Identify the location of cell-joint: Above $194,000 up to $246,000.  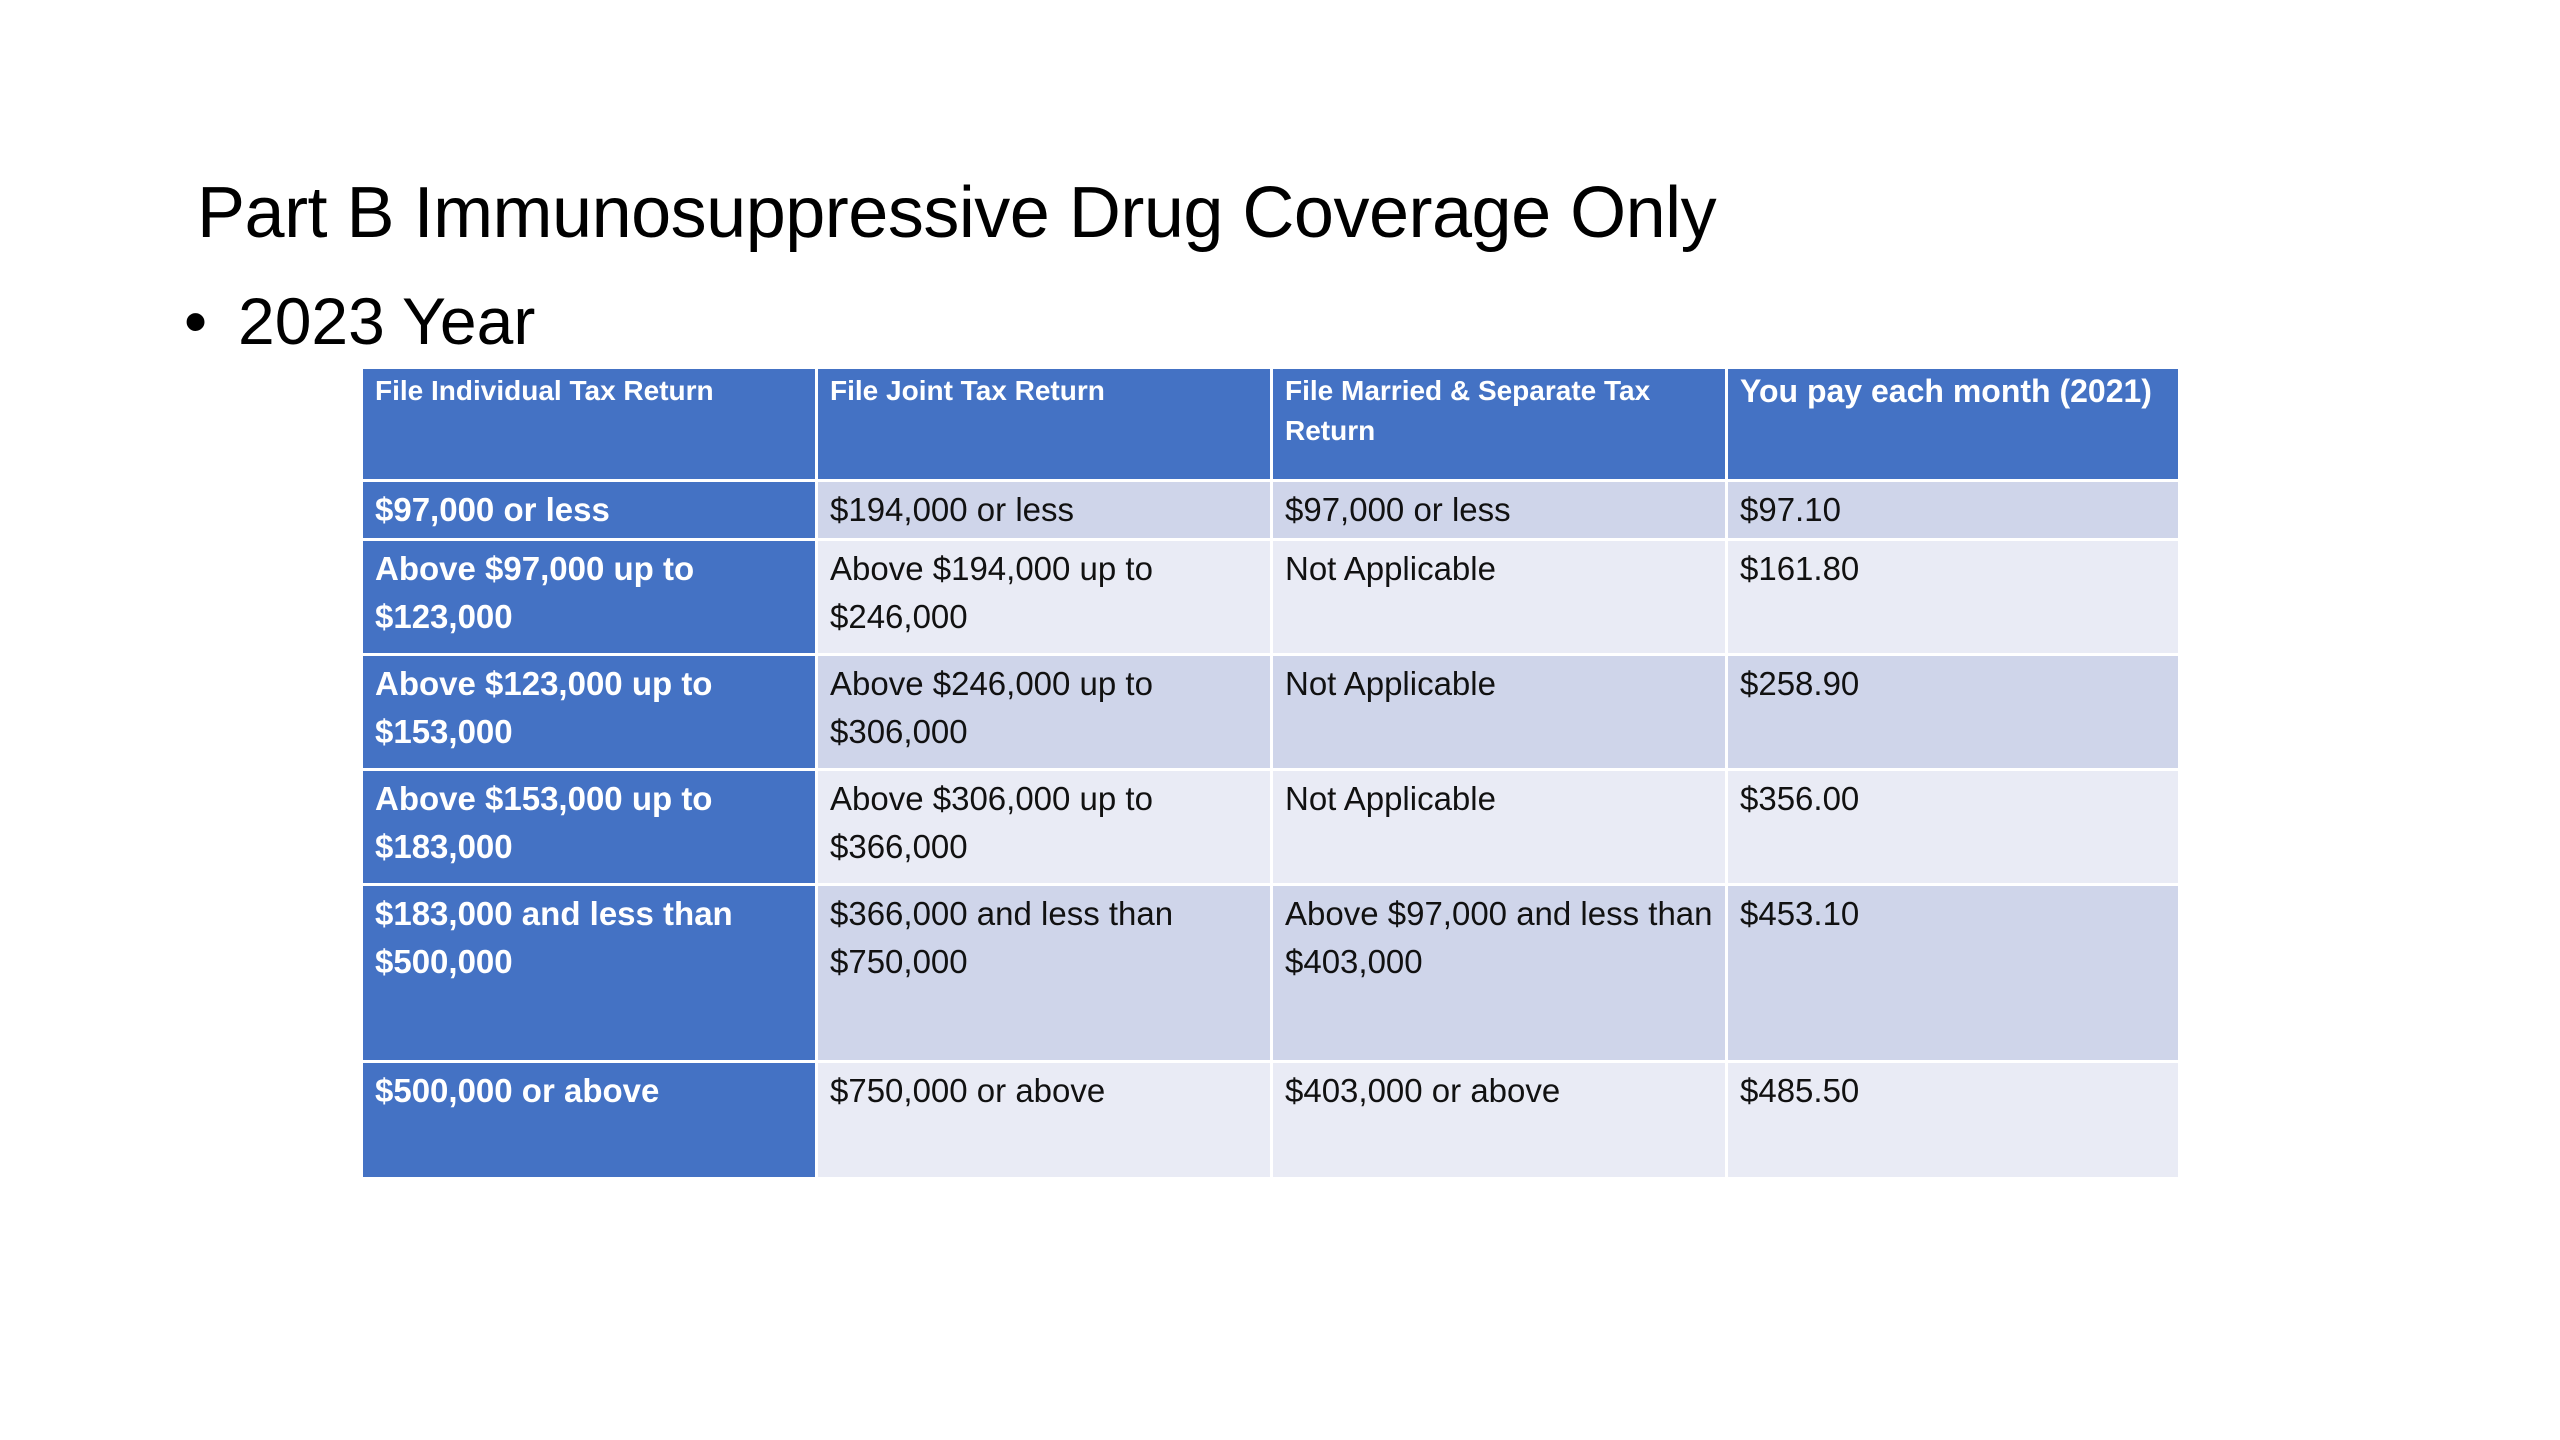
(1044, 597).